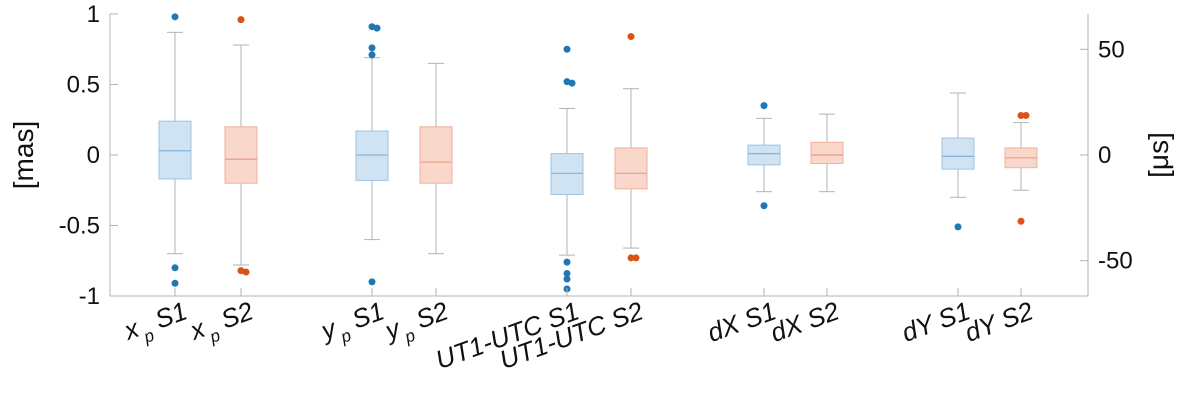  I want to click on x-category-label: yp S1, so click(352, 324).